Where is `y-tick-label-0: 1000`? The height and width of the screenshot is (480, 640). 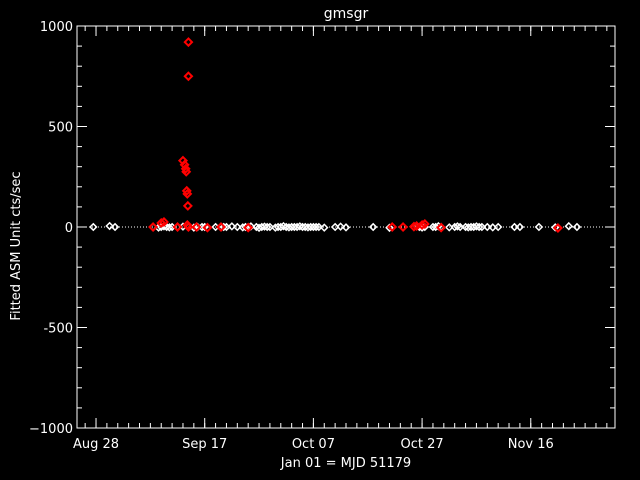
y-tick-label-0: 1000 is located at coordinates (56, 27).